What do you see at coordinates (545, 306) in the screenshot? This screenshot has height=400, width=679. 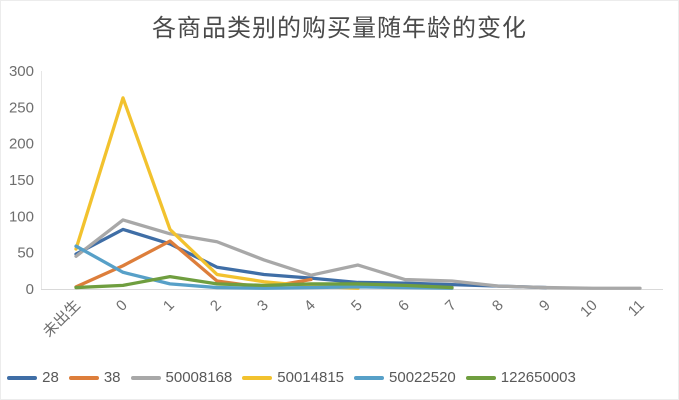 I see `x-axis-tick-label: 9` at bounding box center [545, 306].